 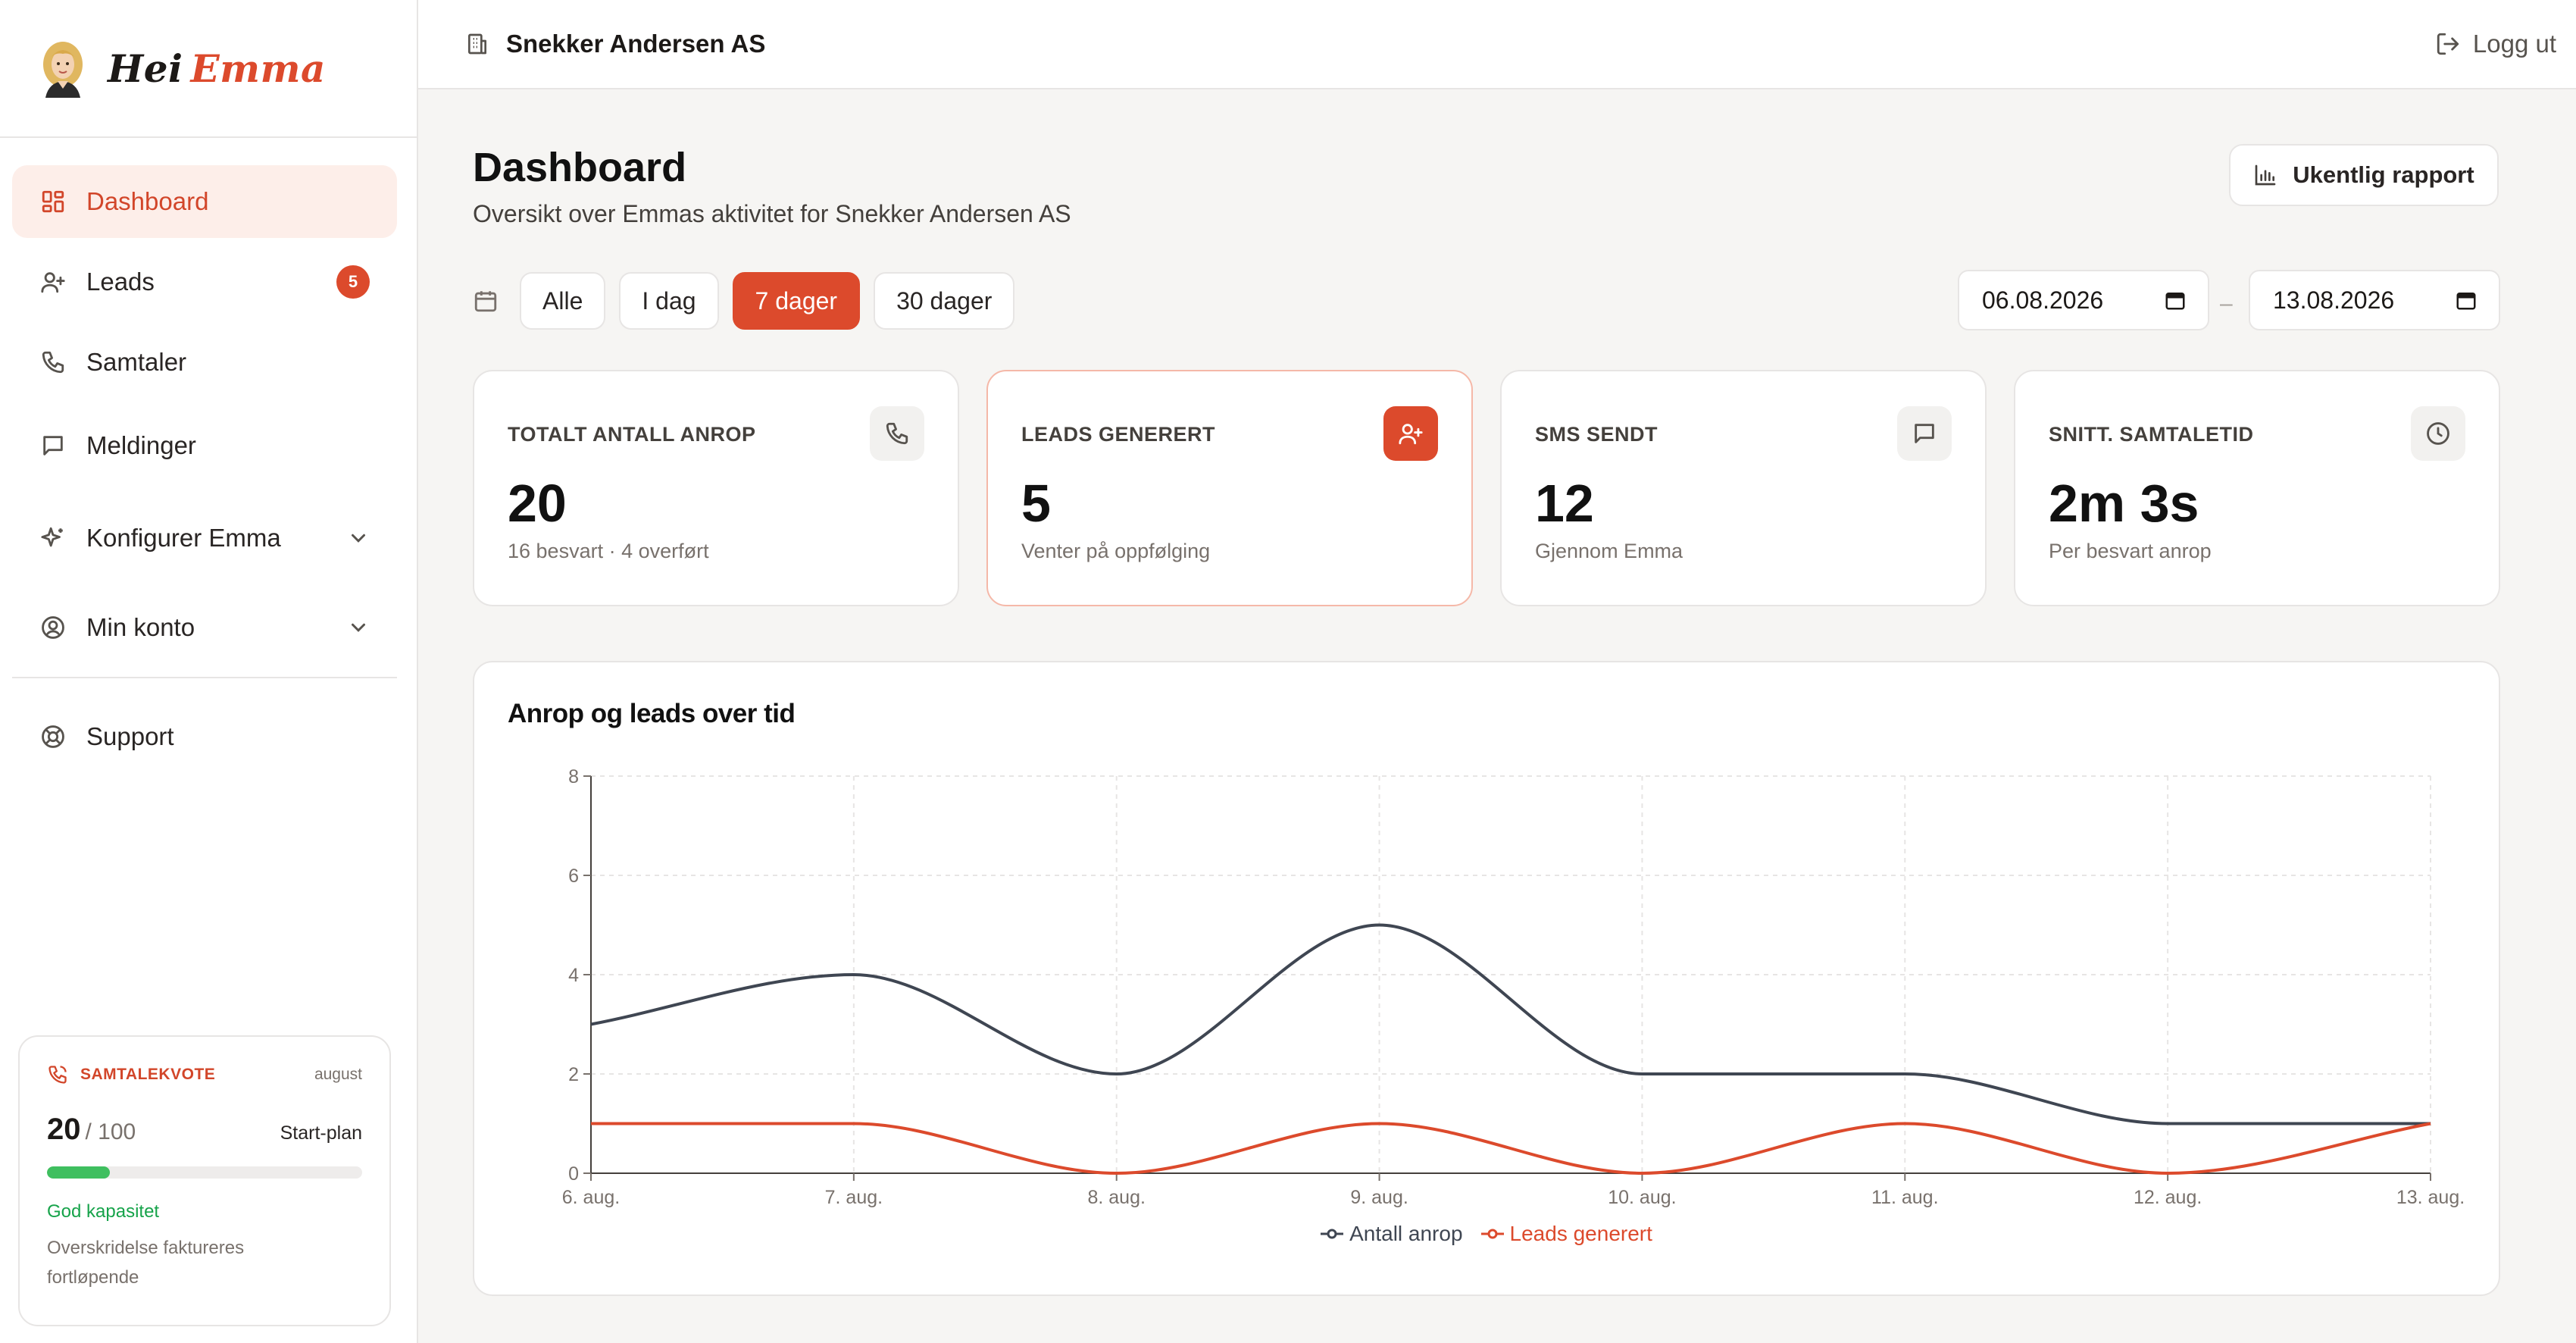 I want to click on filter-chip-i-dag: I dag, so click(x=669, y=301).